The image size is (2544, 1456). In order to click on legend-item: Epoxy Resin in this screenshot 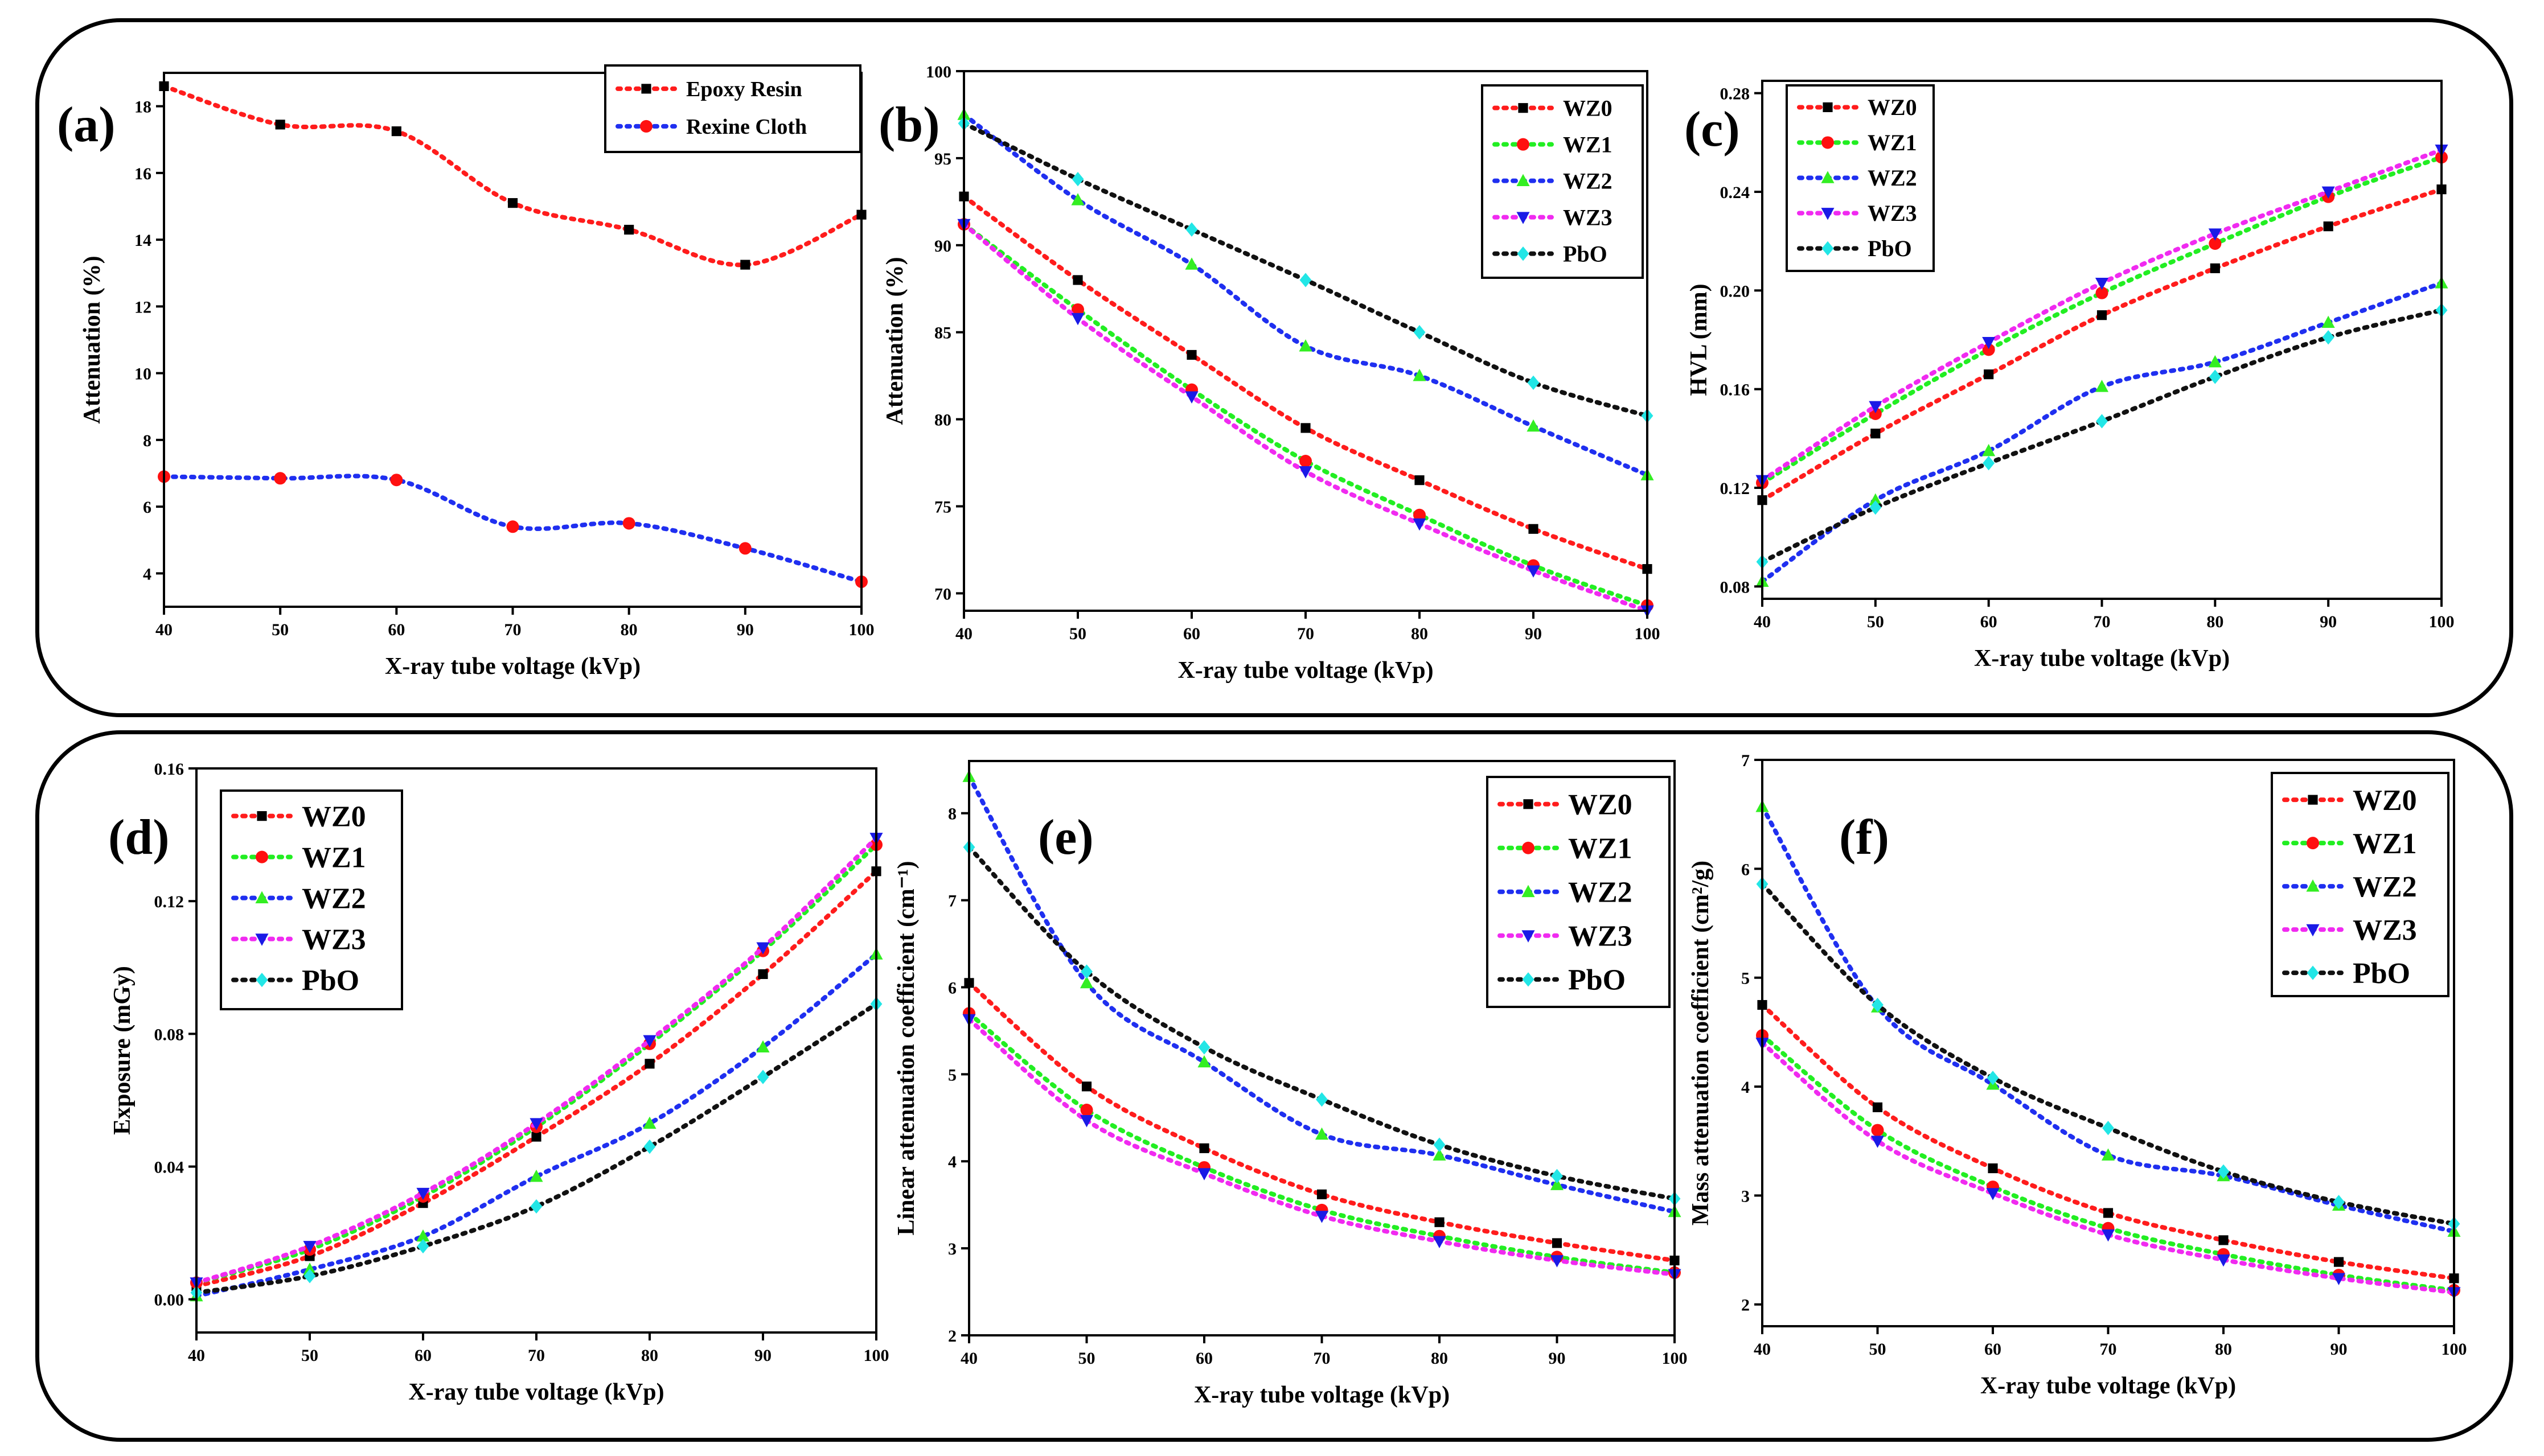, I will do `click(709, 89)`.